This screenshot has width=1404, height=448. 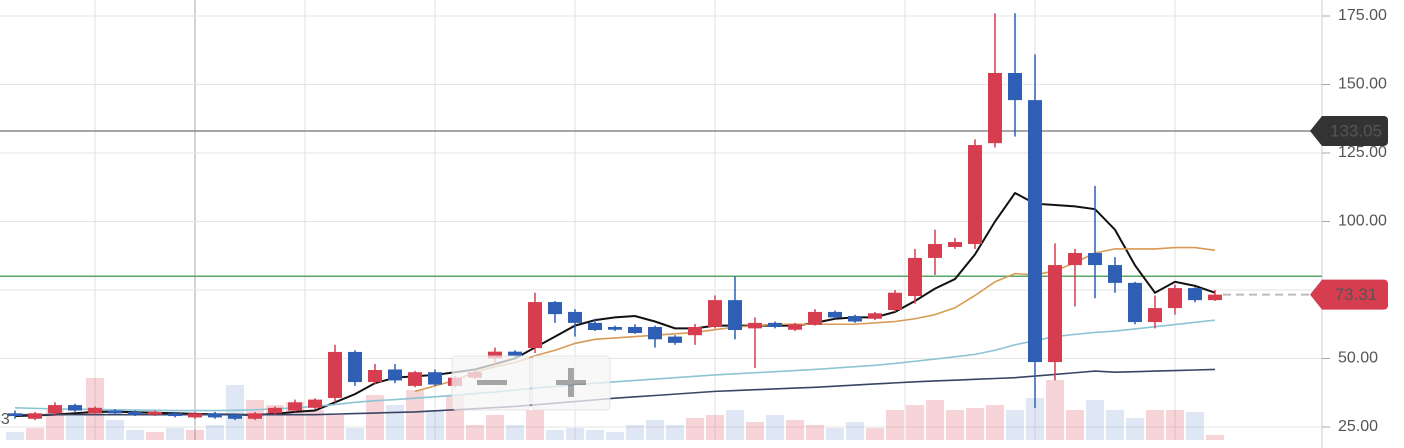 What do you see at coordinates (531, 383) in the screenshot?
I see `zoom-controls` at bounding box center [531, 383].